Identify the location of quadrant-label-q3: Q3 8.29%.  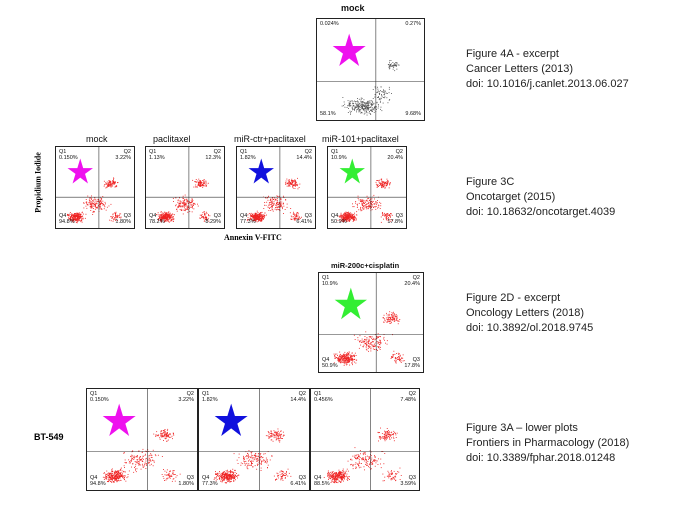
(213, 219).